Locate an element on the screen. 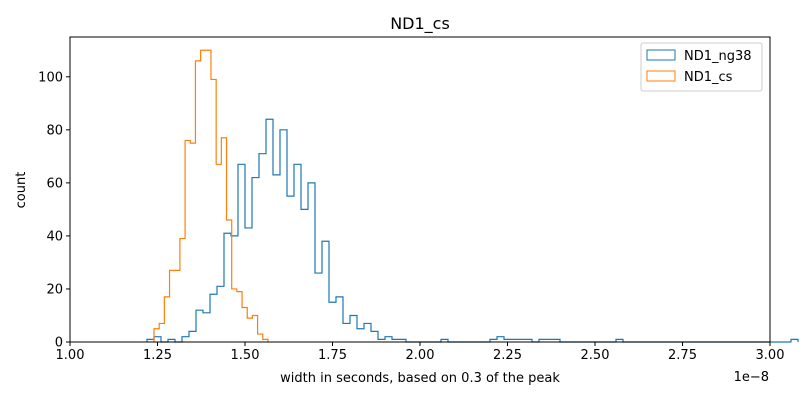 This screenshot has width=800, height=400. y-tick-label: 80 is located at coordinates (54, 130).